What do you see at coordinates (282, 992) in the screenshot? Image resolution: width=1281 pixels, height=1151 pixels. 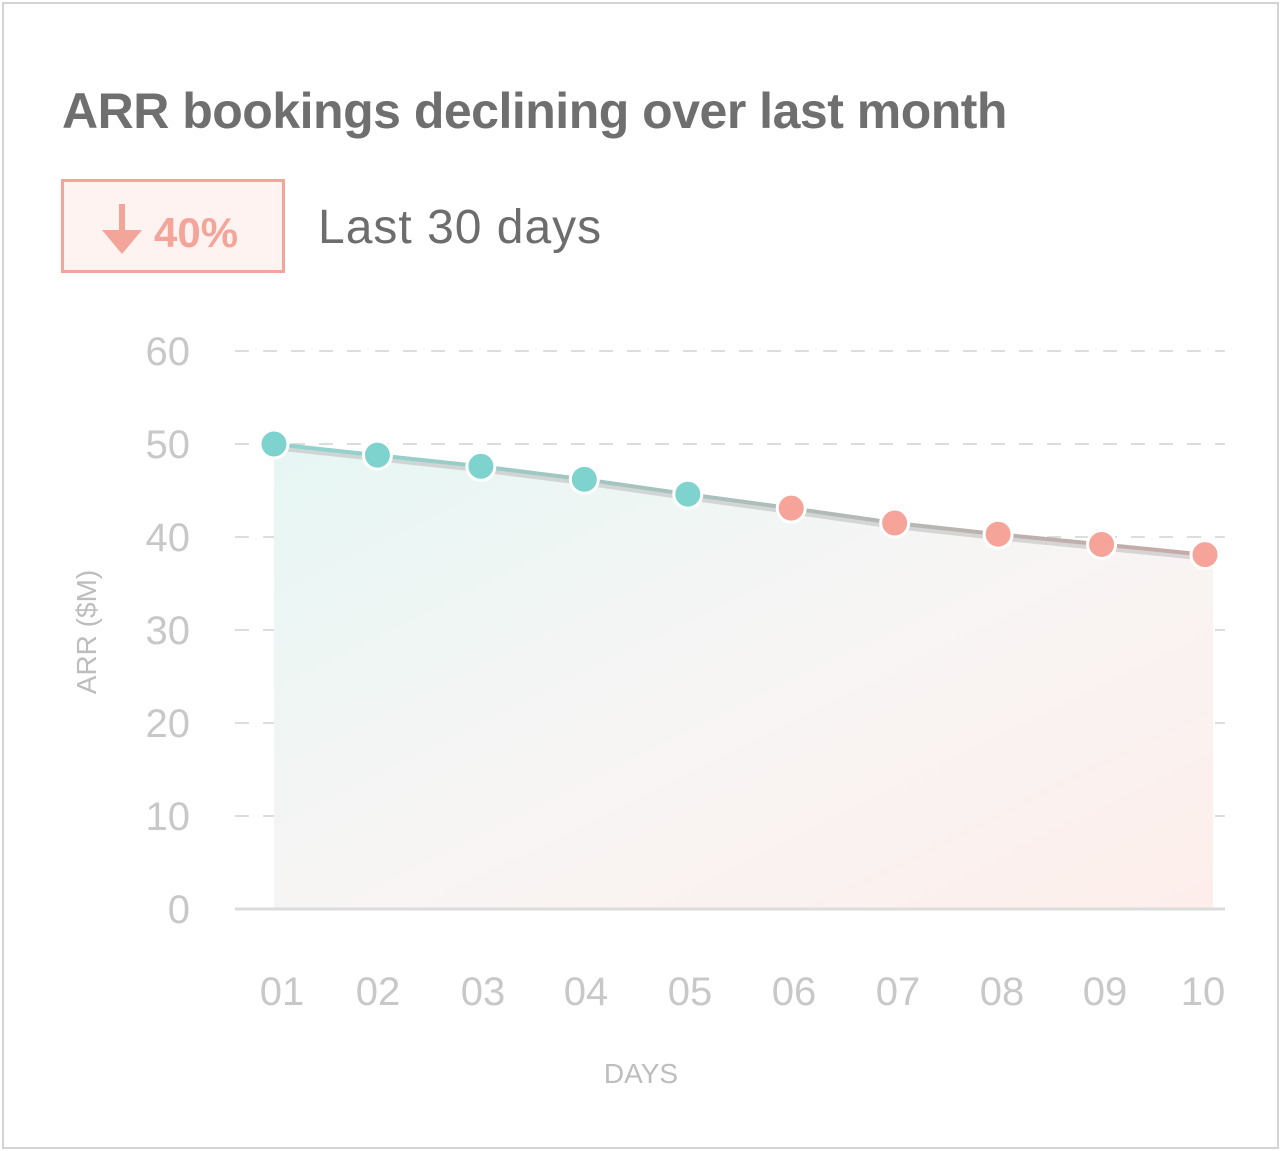 I see `x-tick-label: 01` at bounding box center [282, 992].